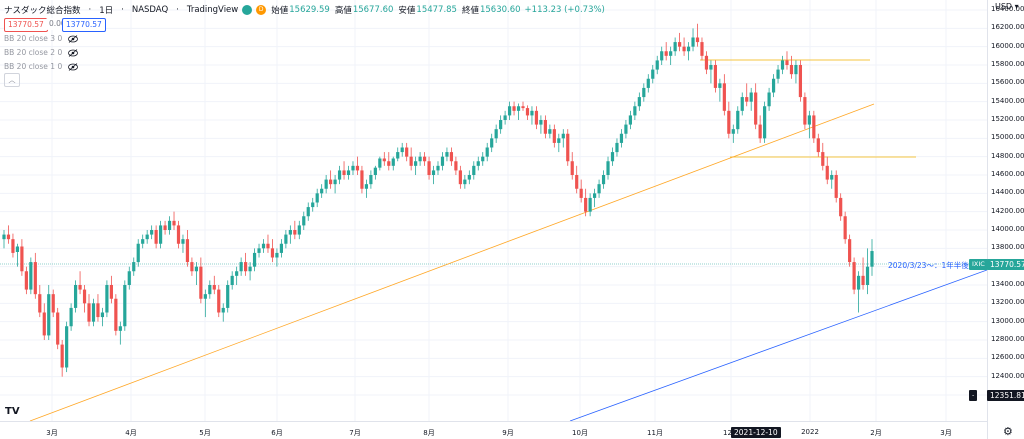  I want to click on cursor-price-tag: 12351.81, so click(1005, 395).